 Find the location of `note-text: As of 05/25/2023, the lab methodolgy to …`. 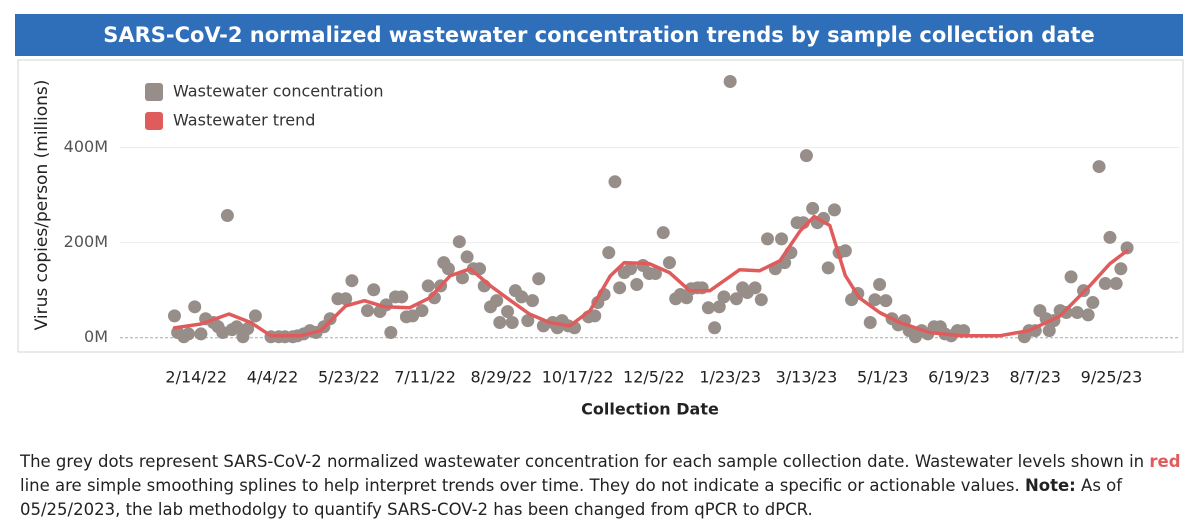

note-text: As of 05/25/2023, the lab methodolgy to … is located at coordinates (571, 497).